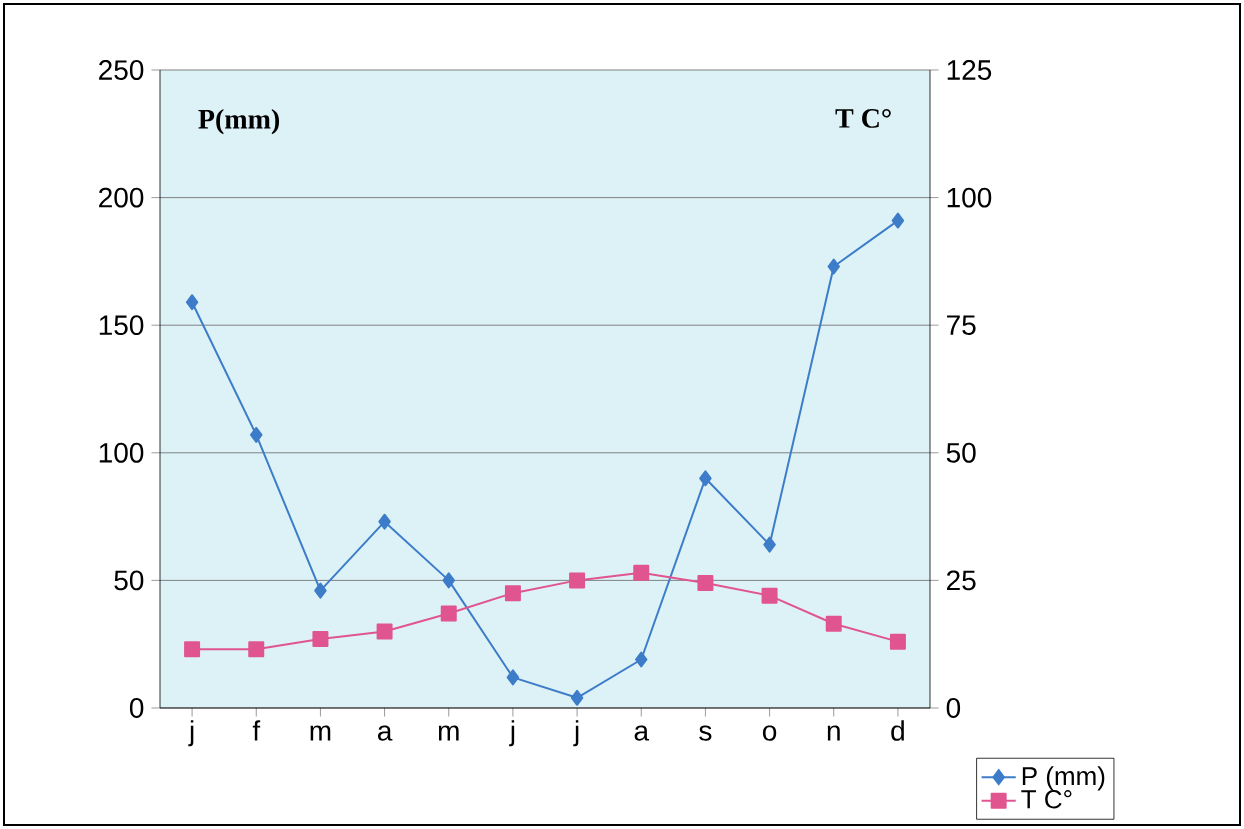  Describe the element at coordinates (769, 733) in the screenshot. I see `x-tick-label: o` at that location.